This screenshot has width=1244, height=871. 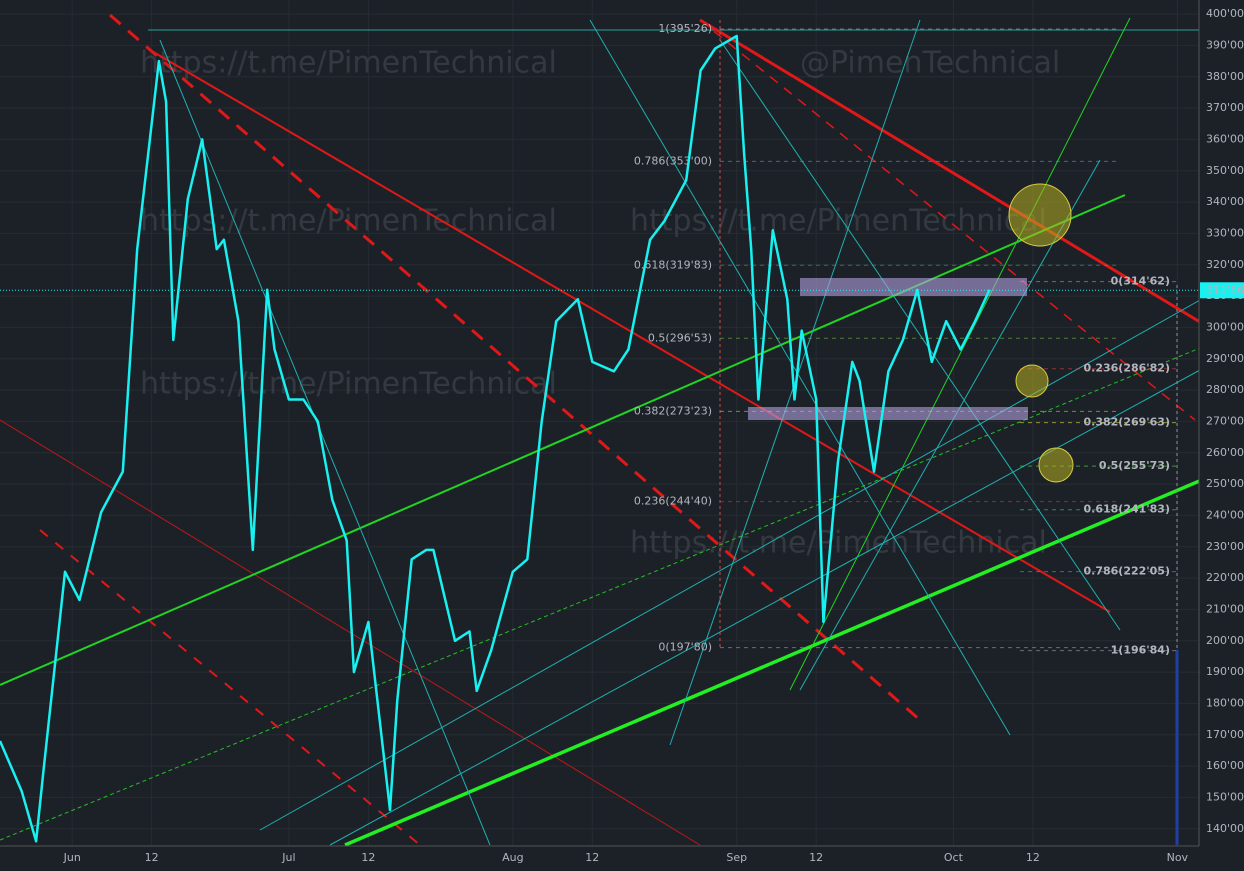 I want to click on y-tick-label: 160'00, so click(x=1225, y=765).